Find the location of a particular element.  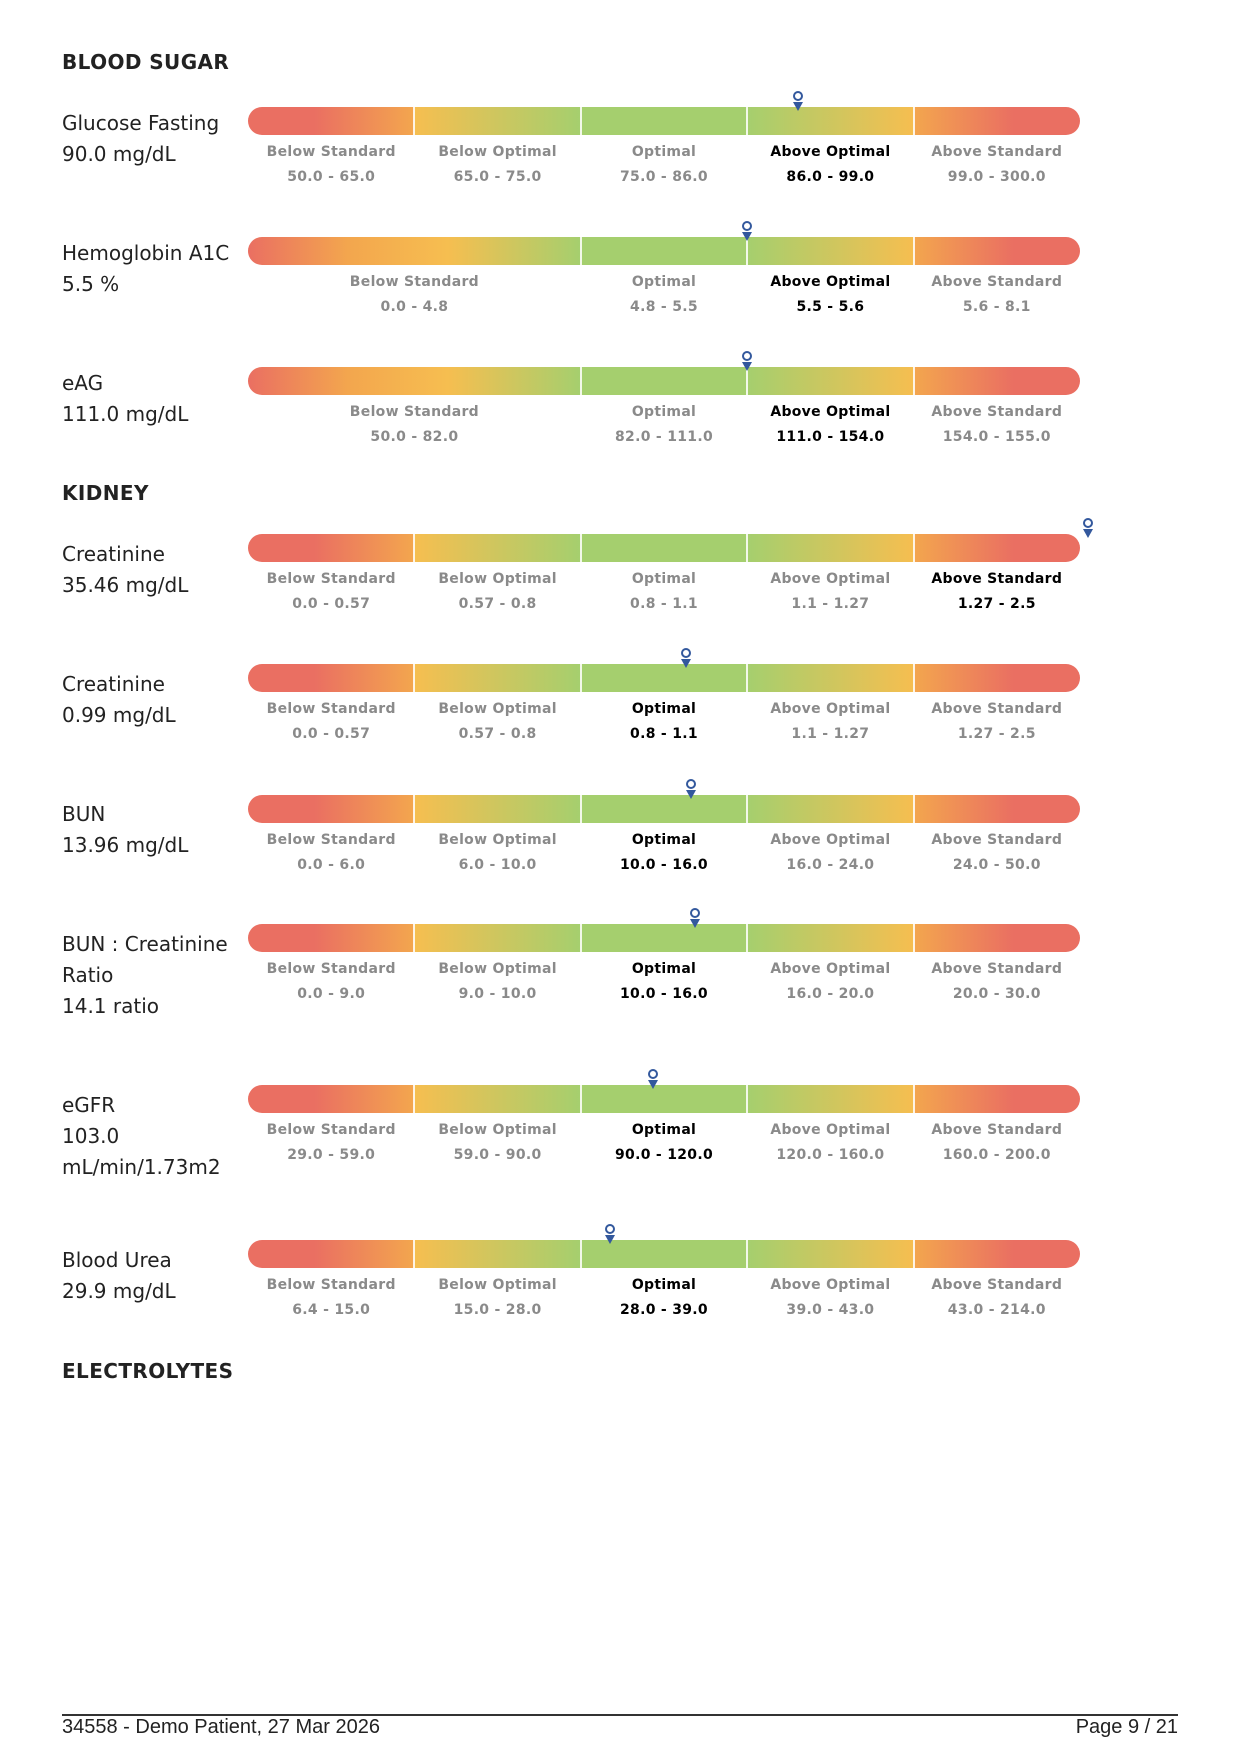

range-label: Above Standard 5.6 - 8.1 is located at coordinates (997, 294).